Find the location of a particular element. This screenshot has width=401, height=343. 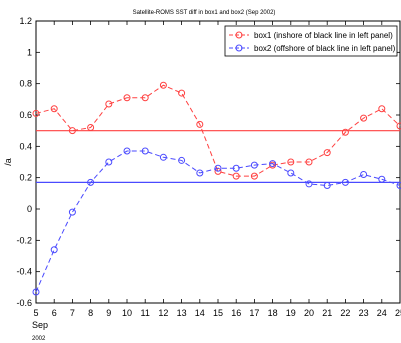

y-tick-label: 0.2 is located at coordinates (25, 178).